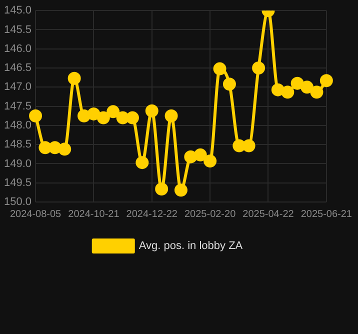 Image resolution: width=358 pixels, height=334 pixels. I want to click on y-tick-label: 148.0, so click(18, 125).